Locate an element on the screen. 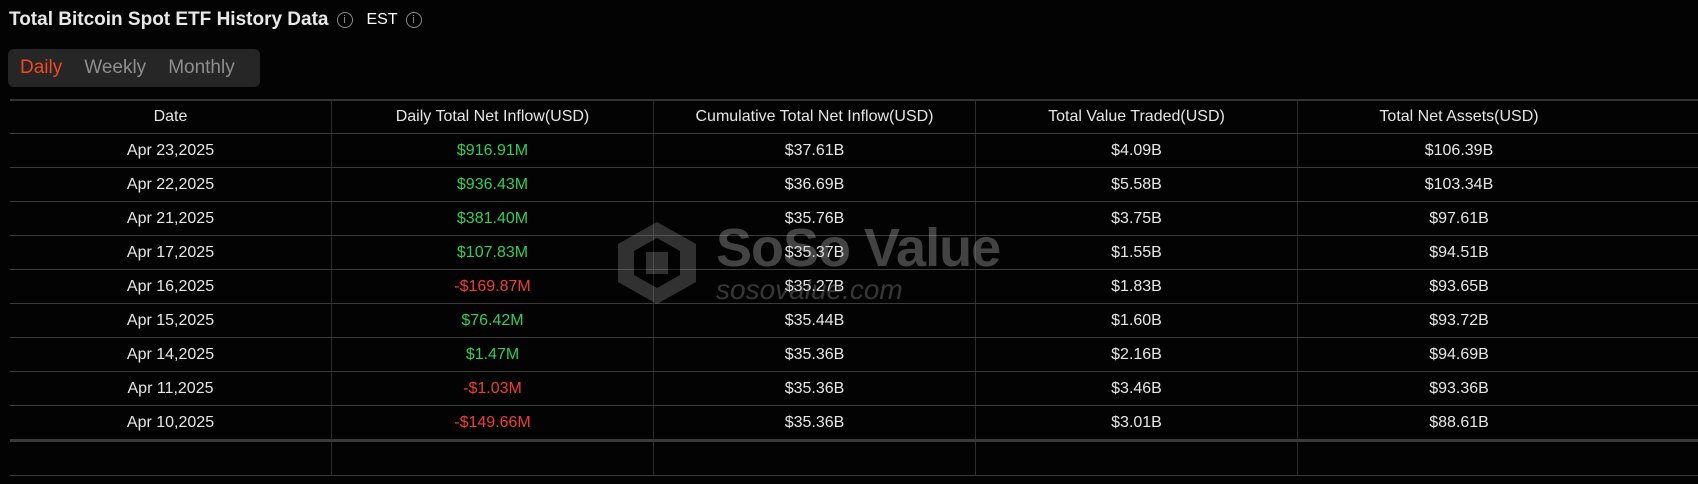 The height and width of the screenshot is (484, 1698). cell-net-assets: $103.34B is located at coordinates (1459, 184).